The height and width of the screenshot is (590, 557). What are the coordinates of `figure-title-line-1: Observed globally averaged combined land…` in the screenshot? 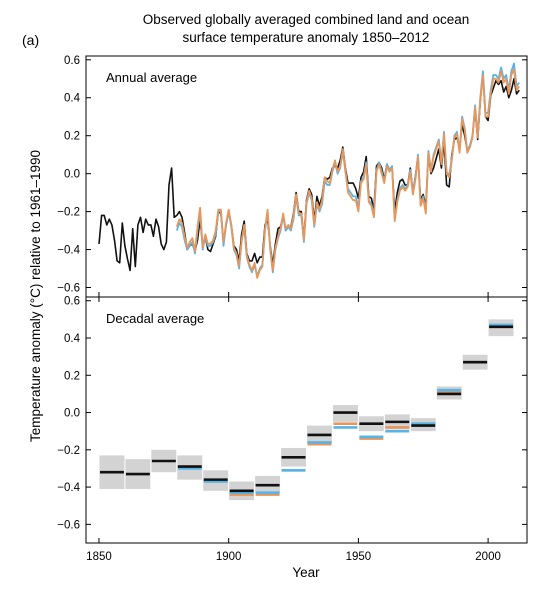 It's located at (306, 19).